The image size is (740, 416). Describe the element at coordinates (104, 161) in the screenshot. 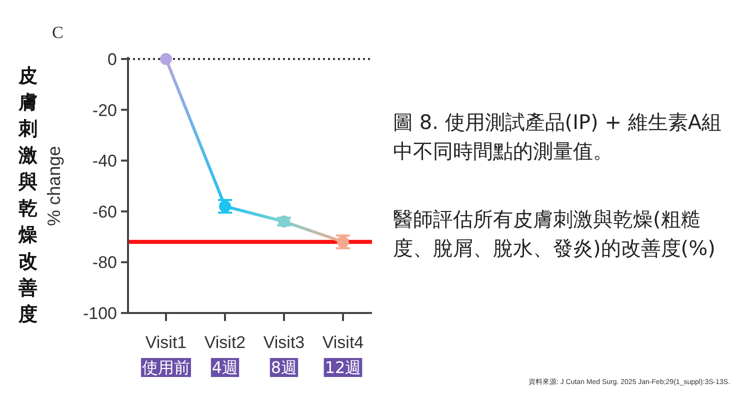

I see `y-tick-label: -40` at that location.